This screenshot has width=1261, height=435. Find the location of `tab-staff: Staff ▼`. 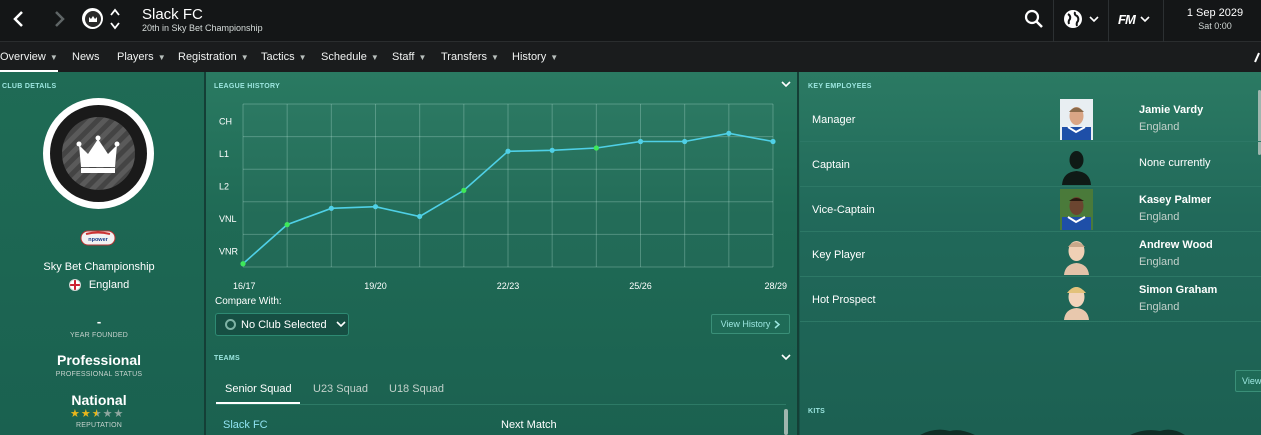

tab-staff: Staff ▼ is located at coordinates (409, 57).